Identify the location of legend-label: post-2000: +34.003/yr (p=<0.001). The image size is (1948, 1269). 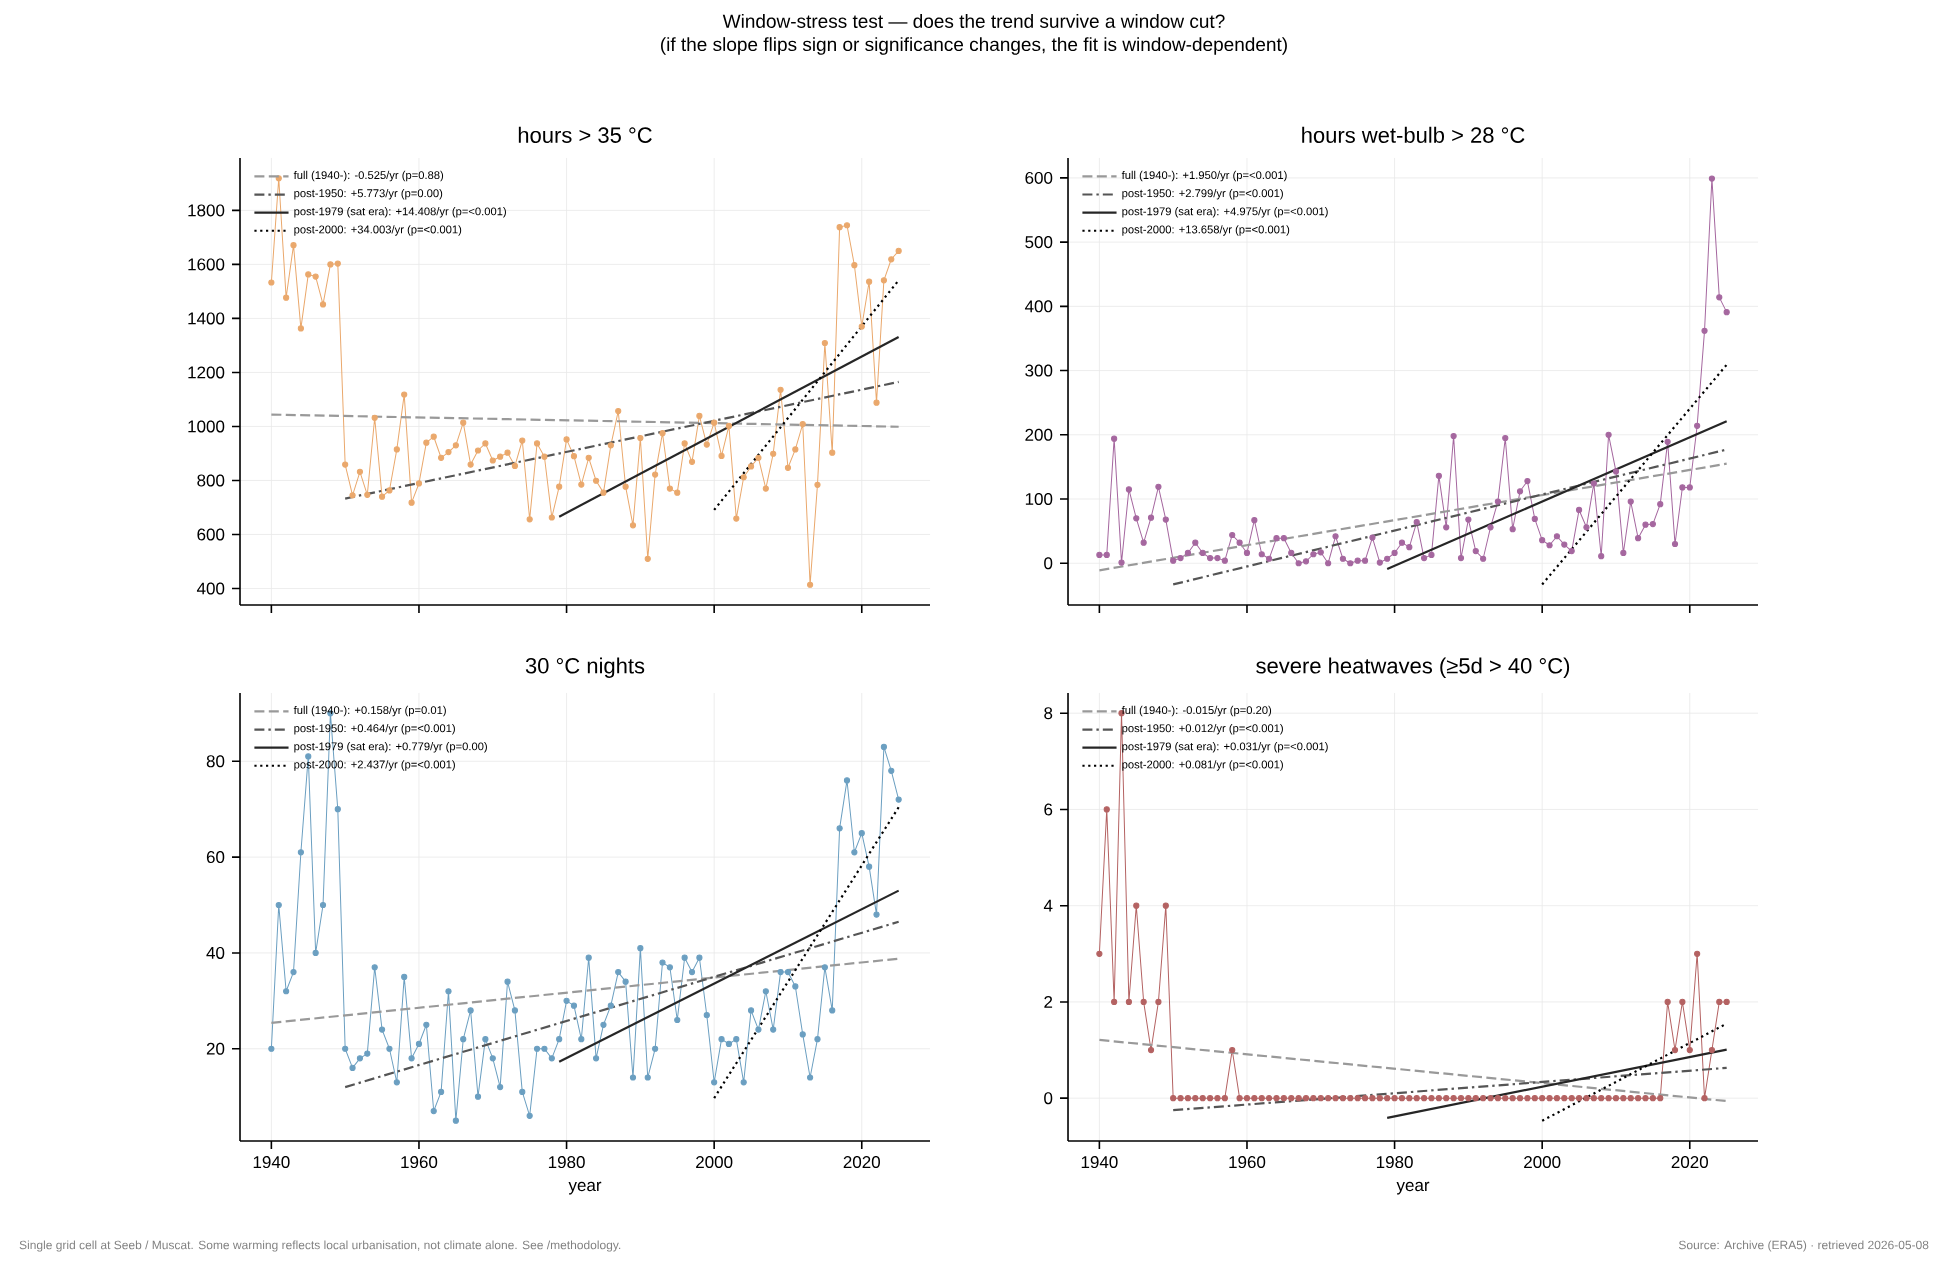
(378, 230).